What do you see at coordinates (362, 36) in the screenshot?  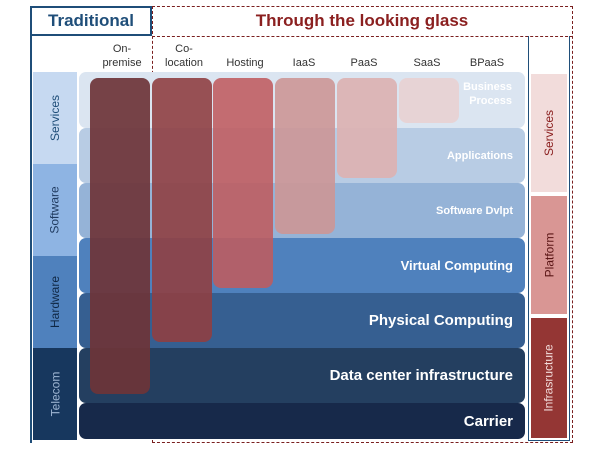 I see `looking-glass-divider` at bounding box center [362, 36].